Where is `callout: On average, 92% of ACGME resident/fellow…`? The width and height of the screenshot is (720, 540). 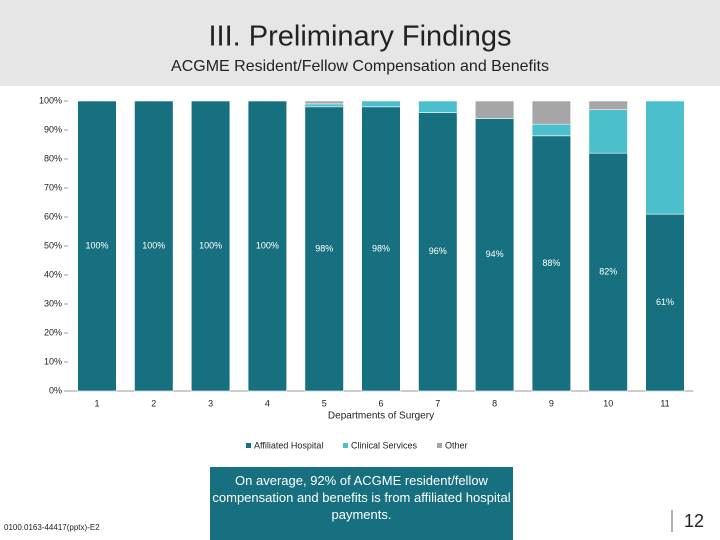 callout: On average, 92% of ACGME resident/fellow… is located at coordinates (361, 497).